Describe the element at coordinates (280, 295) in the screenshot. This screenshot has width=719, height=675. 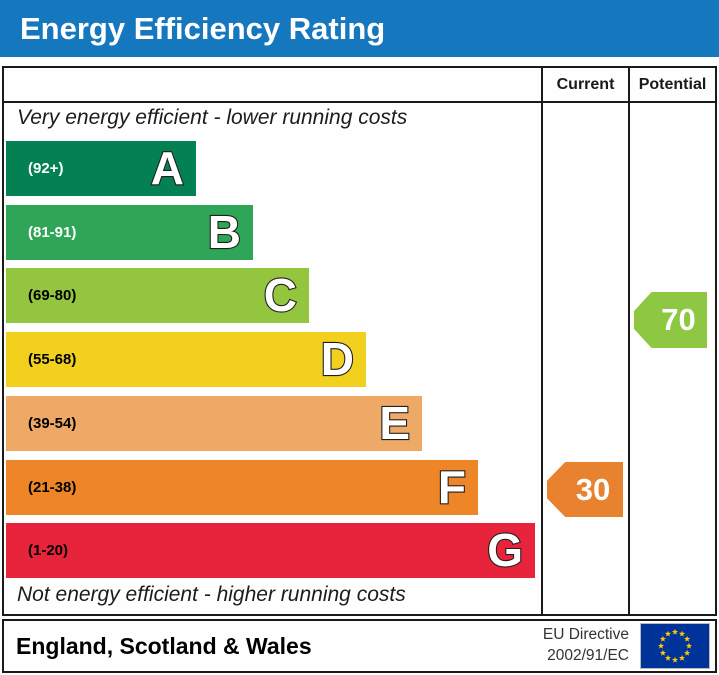
I see `band-letter: C` at that location.